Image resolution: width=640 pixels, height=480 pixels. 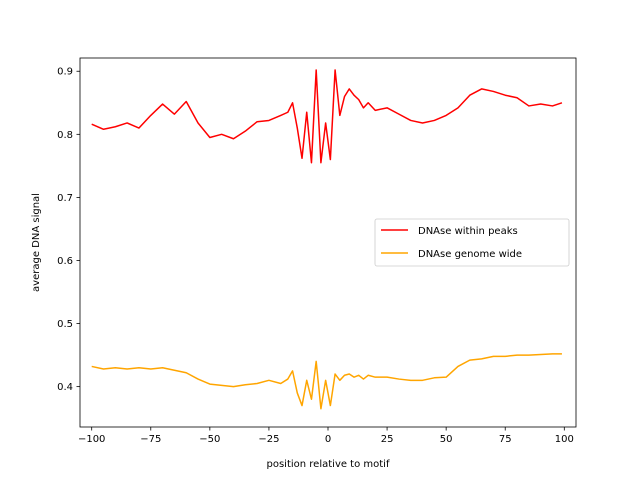 I want to click on y-tick-label: 0.9, so click(x=65, y=72).